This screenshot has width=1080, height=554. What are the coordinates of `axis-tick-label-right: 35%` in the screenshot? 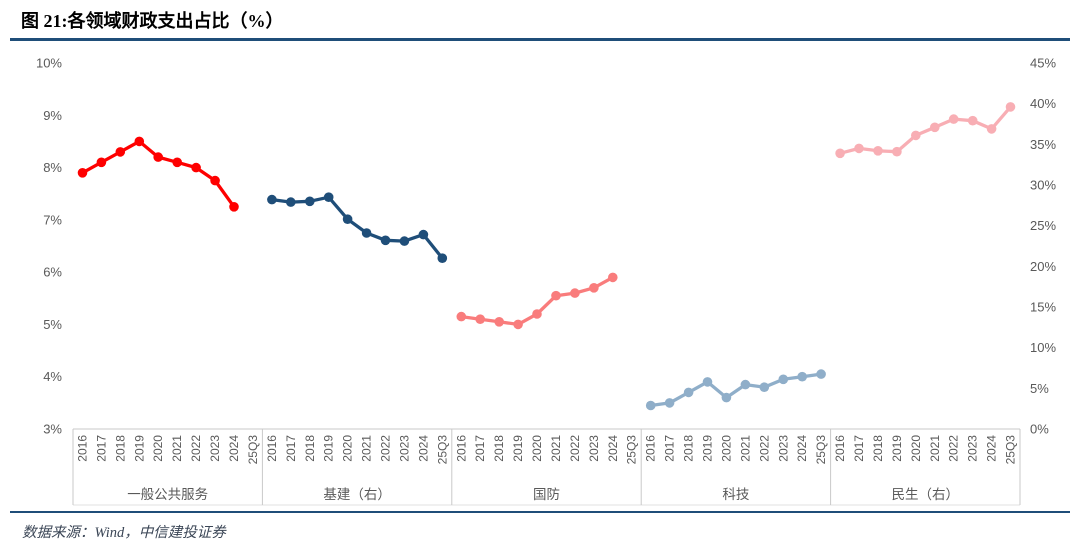 It's located at (1043, 144).